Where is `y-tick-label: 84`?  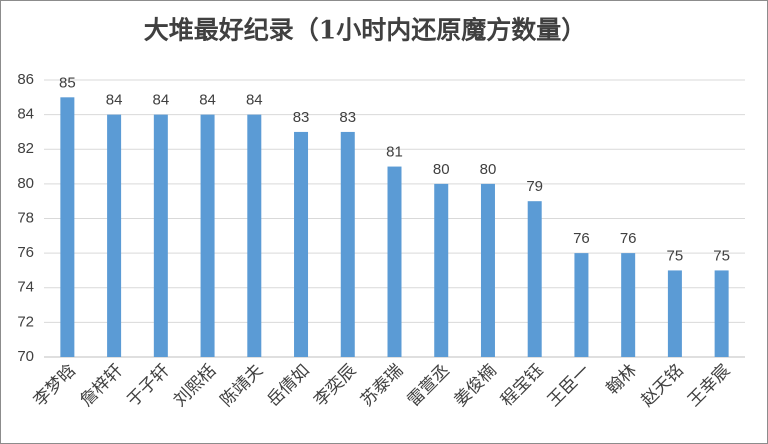 y-tick-label: 84 is located at coordinates (25, 114).